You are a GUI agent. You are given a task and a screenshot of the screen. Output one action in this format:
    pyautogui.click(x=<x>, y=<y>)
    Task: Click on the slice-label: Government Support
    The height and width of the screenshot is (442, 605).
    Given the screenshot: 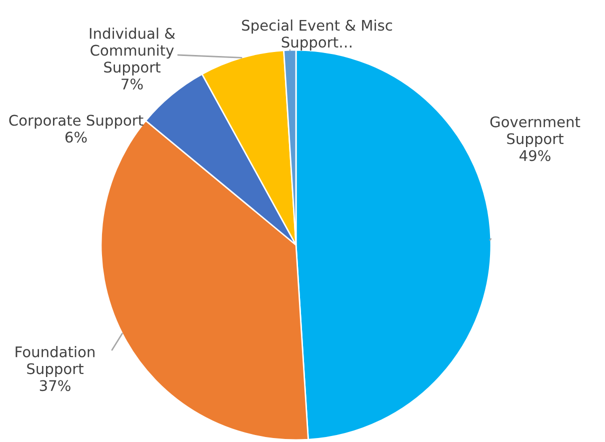 What is the action you would take?
    pyautogui.click(x=535, y=132)
    